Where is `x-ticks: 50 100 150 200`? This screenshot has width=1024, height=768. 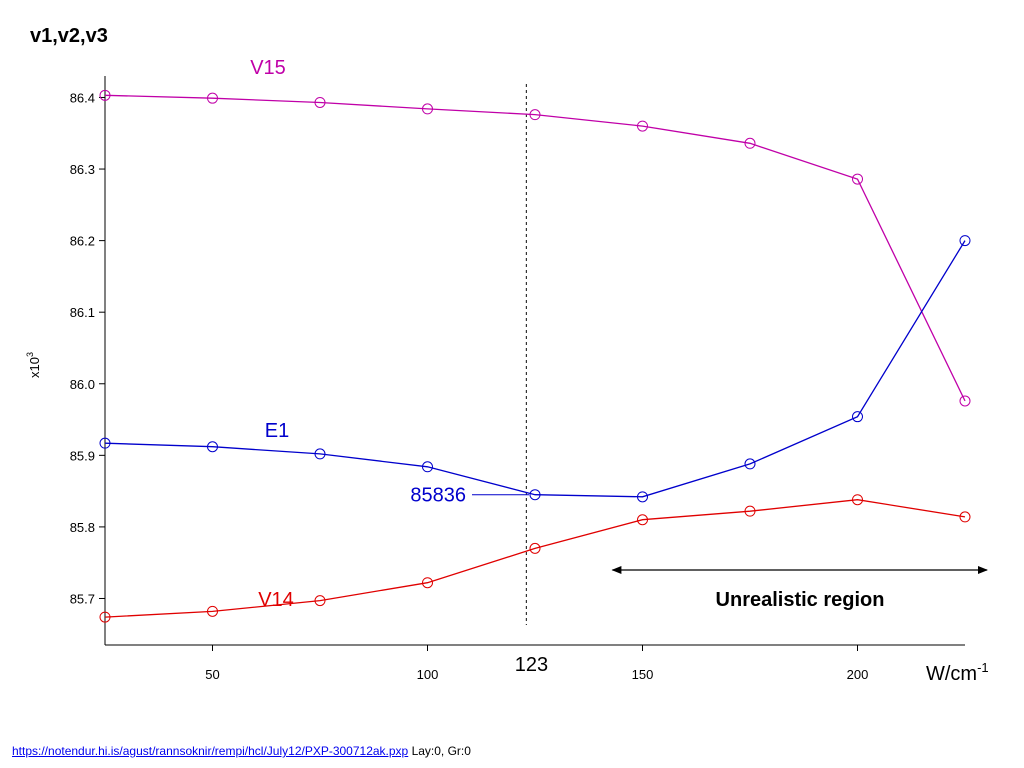 x-ticks: 50 100 150 200 is located at coordinates (536, 663).